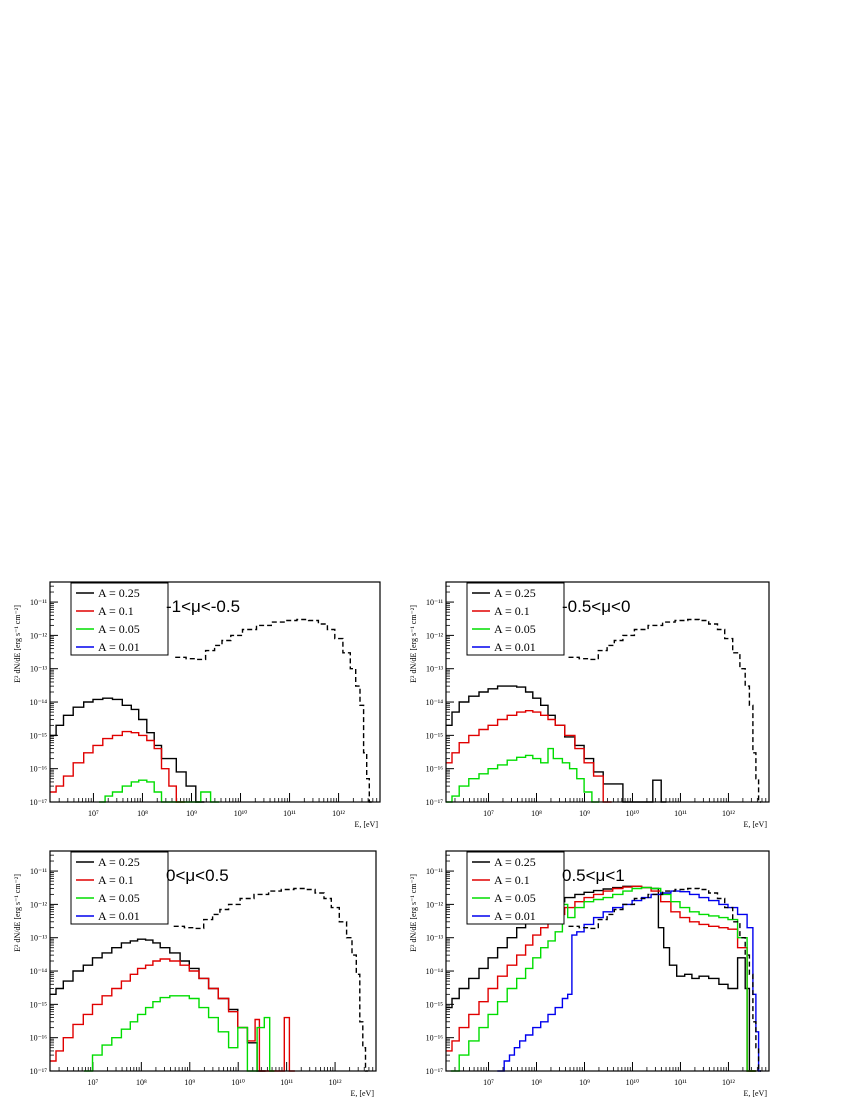 The width and height of the screenshot is (850, 1100). What do you see at coordinates (593, 875) in the screenshot?
I see `panel-annotation: 0.5<μ<1` at bounding box center [593, 875].